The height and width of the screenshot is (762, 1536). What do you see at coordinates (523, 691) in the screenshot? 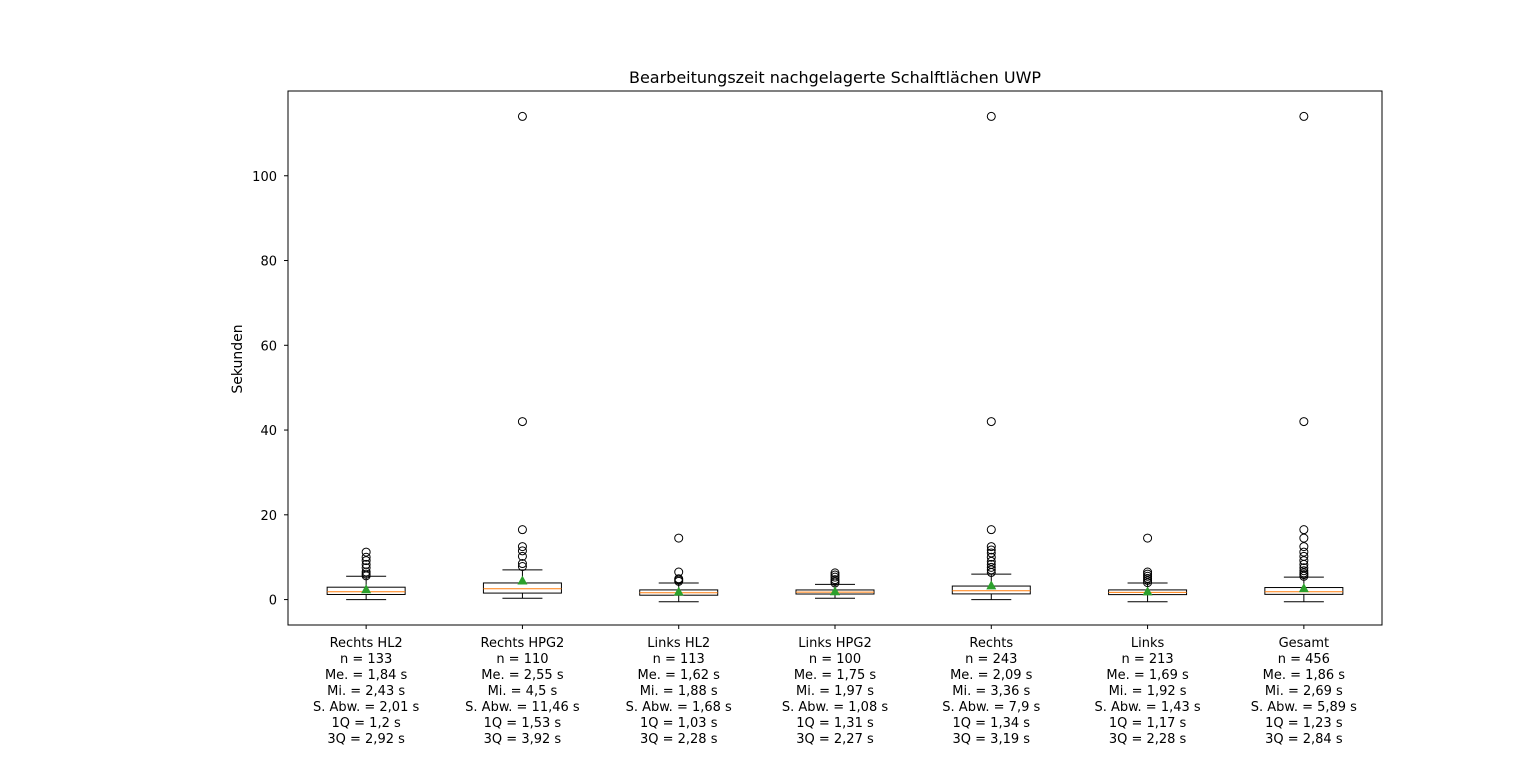
I see `x-tick-label: Mi. = 4,5 s` at bounding box center [523, 691].